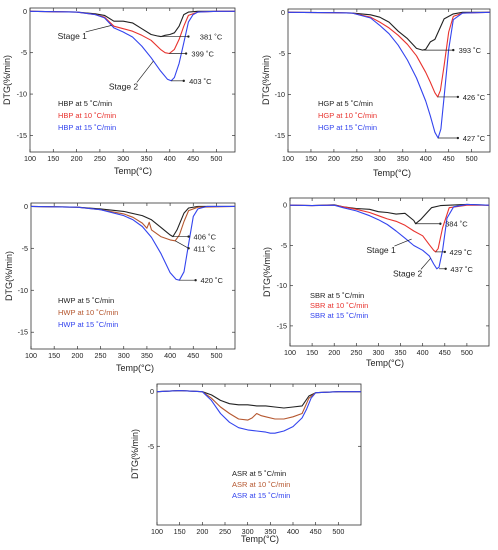 This screenshot has width=498, height=550. What do you see at coordinates (261, 495) in the screenshot?
I see `legend-entry: ASR at 15 ˚C/min` at bounding box center [261, 495].